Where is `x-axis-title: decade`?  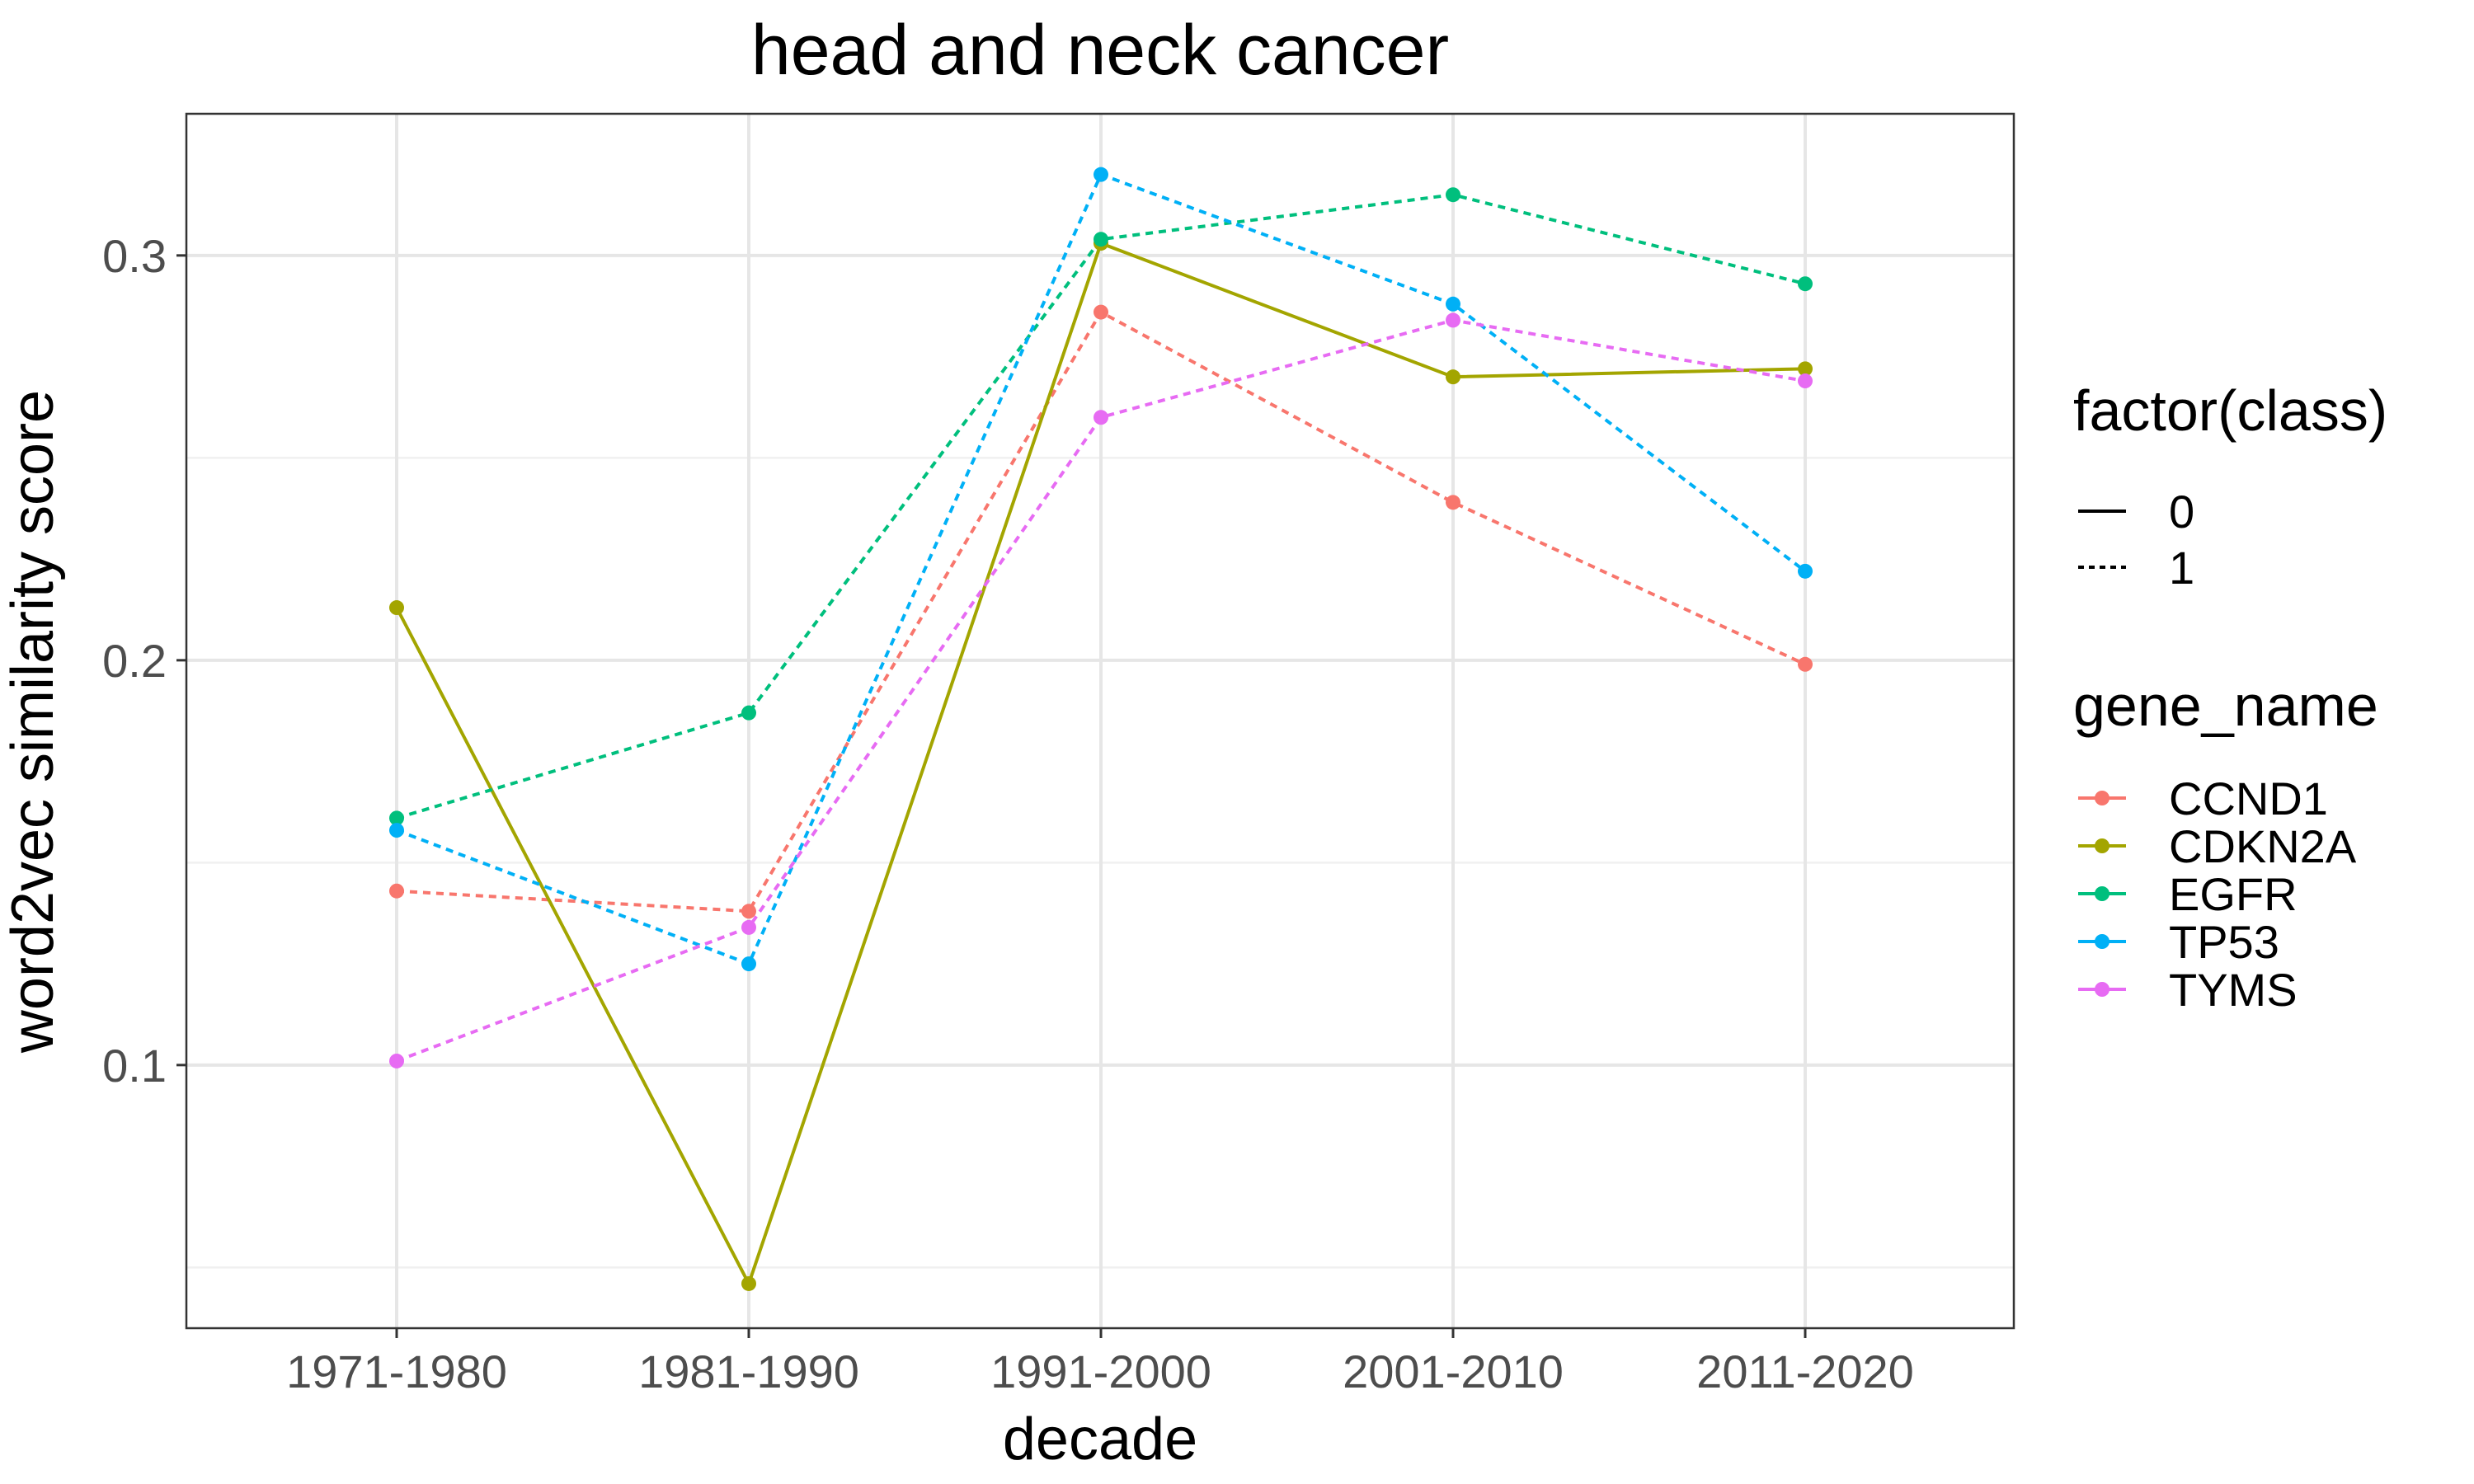 x-axis-title: decade is located at coordinates (1100, 1439).